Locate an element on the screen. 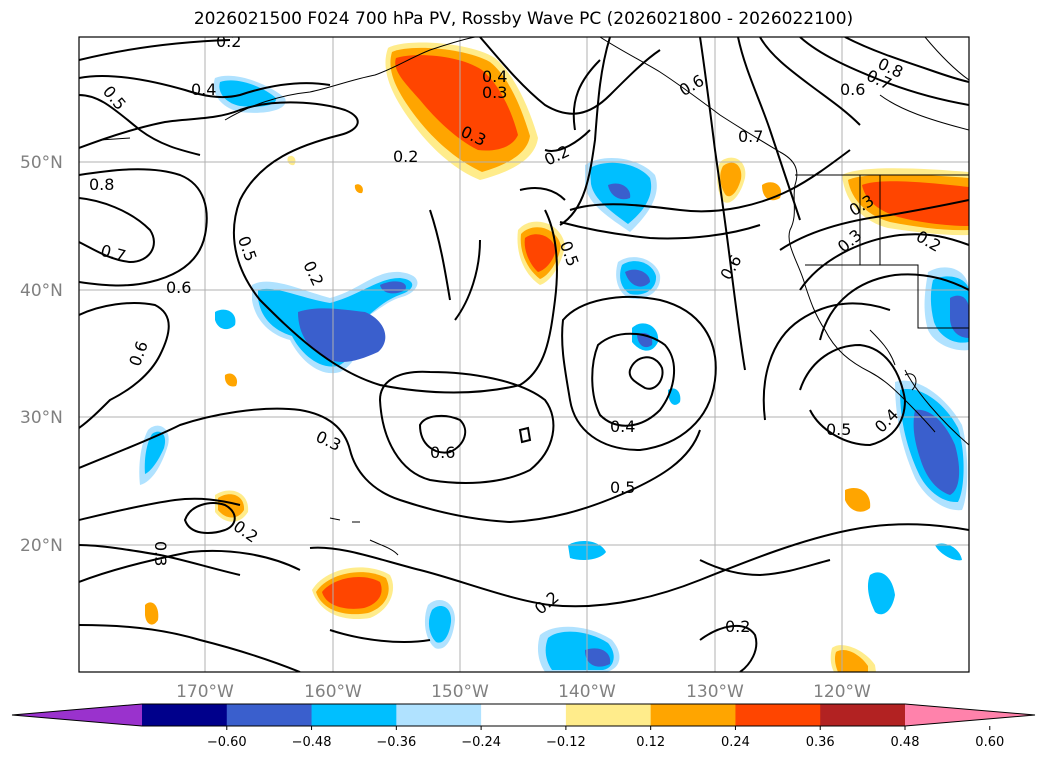 The image size is (1047, 765). colorbar-tick-label: 0.24 is located at coordinates (735, 742).